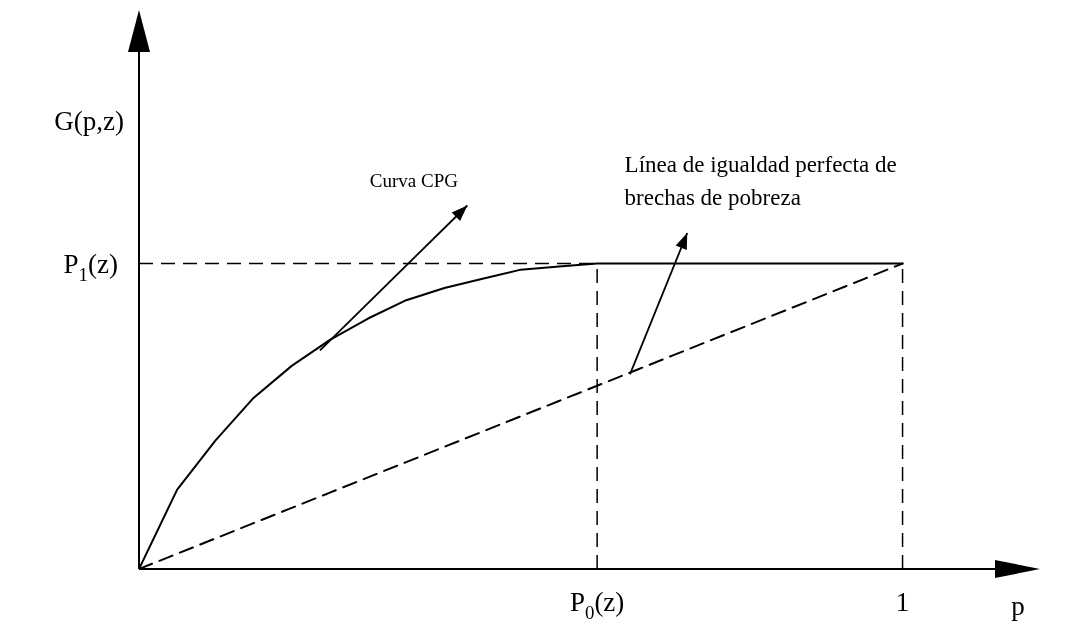  Describe the element at coordinates (1018, 606) in the screenshot. I see `x-axis-title: p` at that location.